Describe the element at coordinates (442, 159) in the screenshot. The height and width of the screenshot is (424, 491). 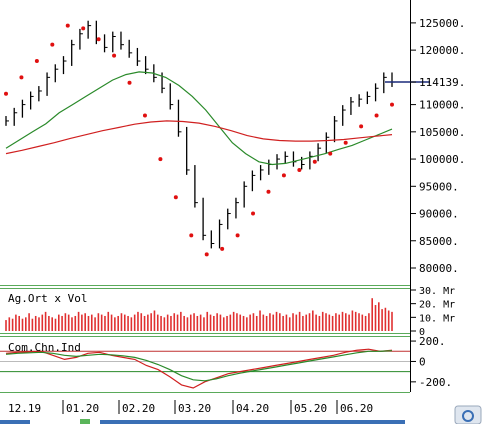
I see `price-y-tick-label: 100000.` at that location.